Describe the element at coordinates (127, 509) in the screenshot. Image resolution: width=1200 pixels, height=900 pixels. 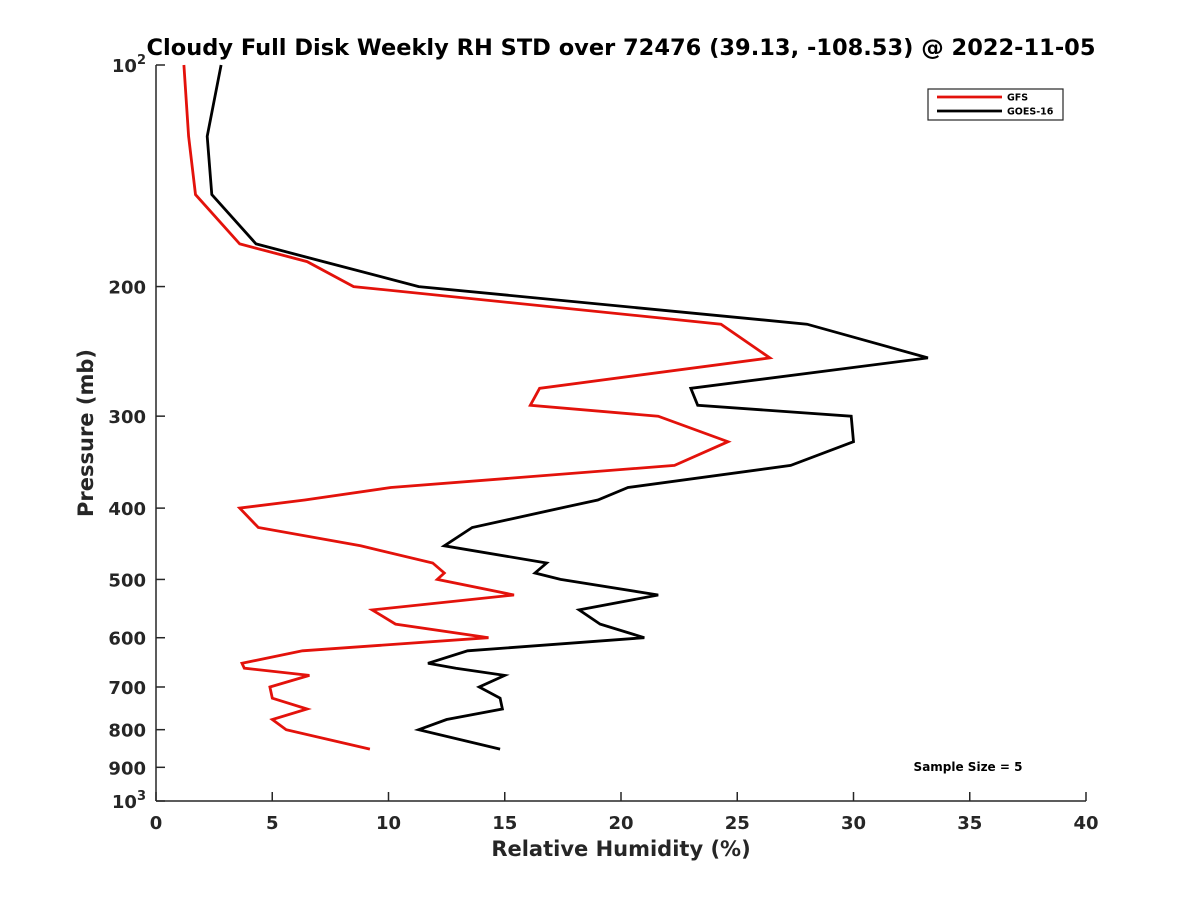
I see `y-tick-label: 400` at that location.